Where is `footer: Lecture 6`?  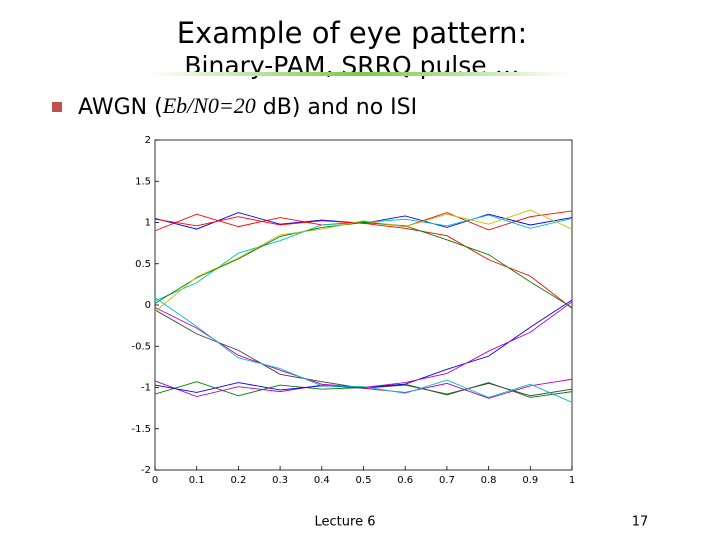 footer: Lecture 6 is located at coordinates (345, 522).